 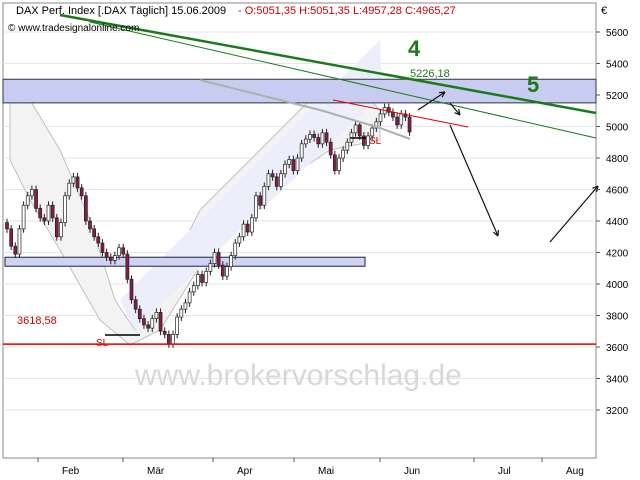 What do you see at coordinates (617, 411) in the screenshot?
I see `y-tick-label: 3200` at bounding box center [617, 411].